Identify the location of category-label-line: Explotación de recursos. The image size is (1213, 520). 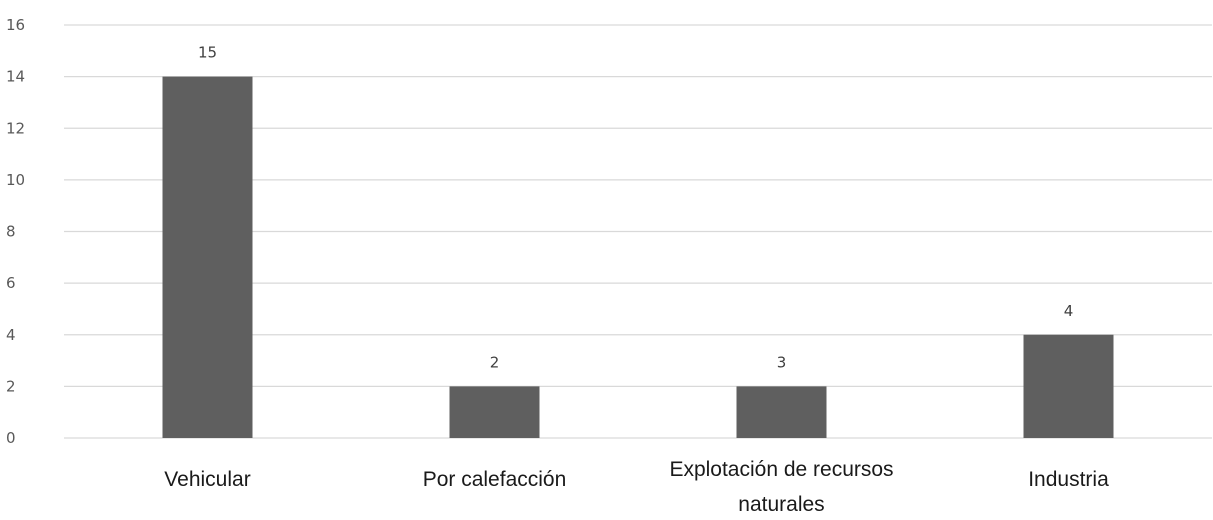
(781, 469).